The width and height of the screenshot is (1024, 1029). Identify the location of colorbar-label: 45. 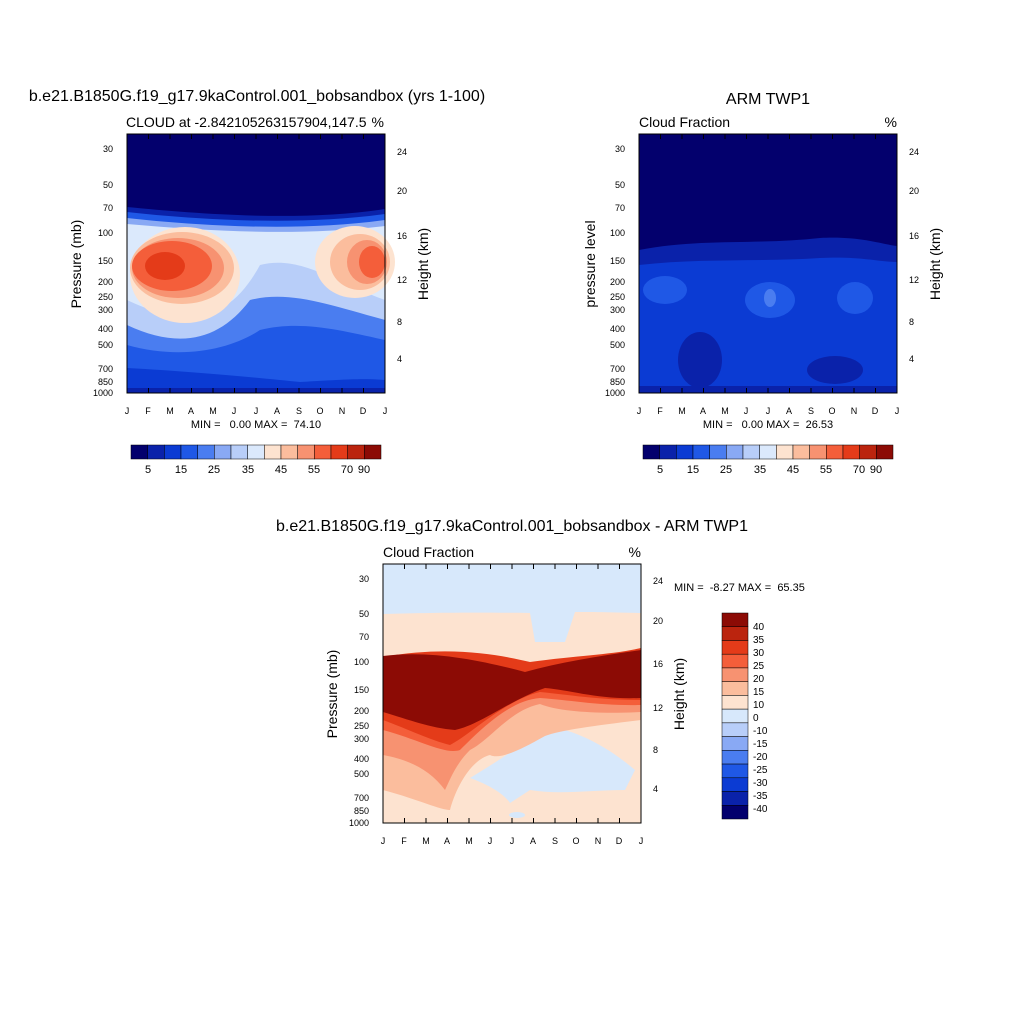
(281, 470).